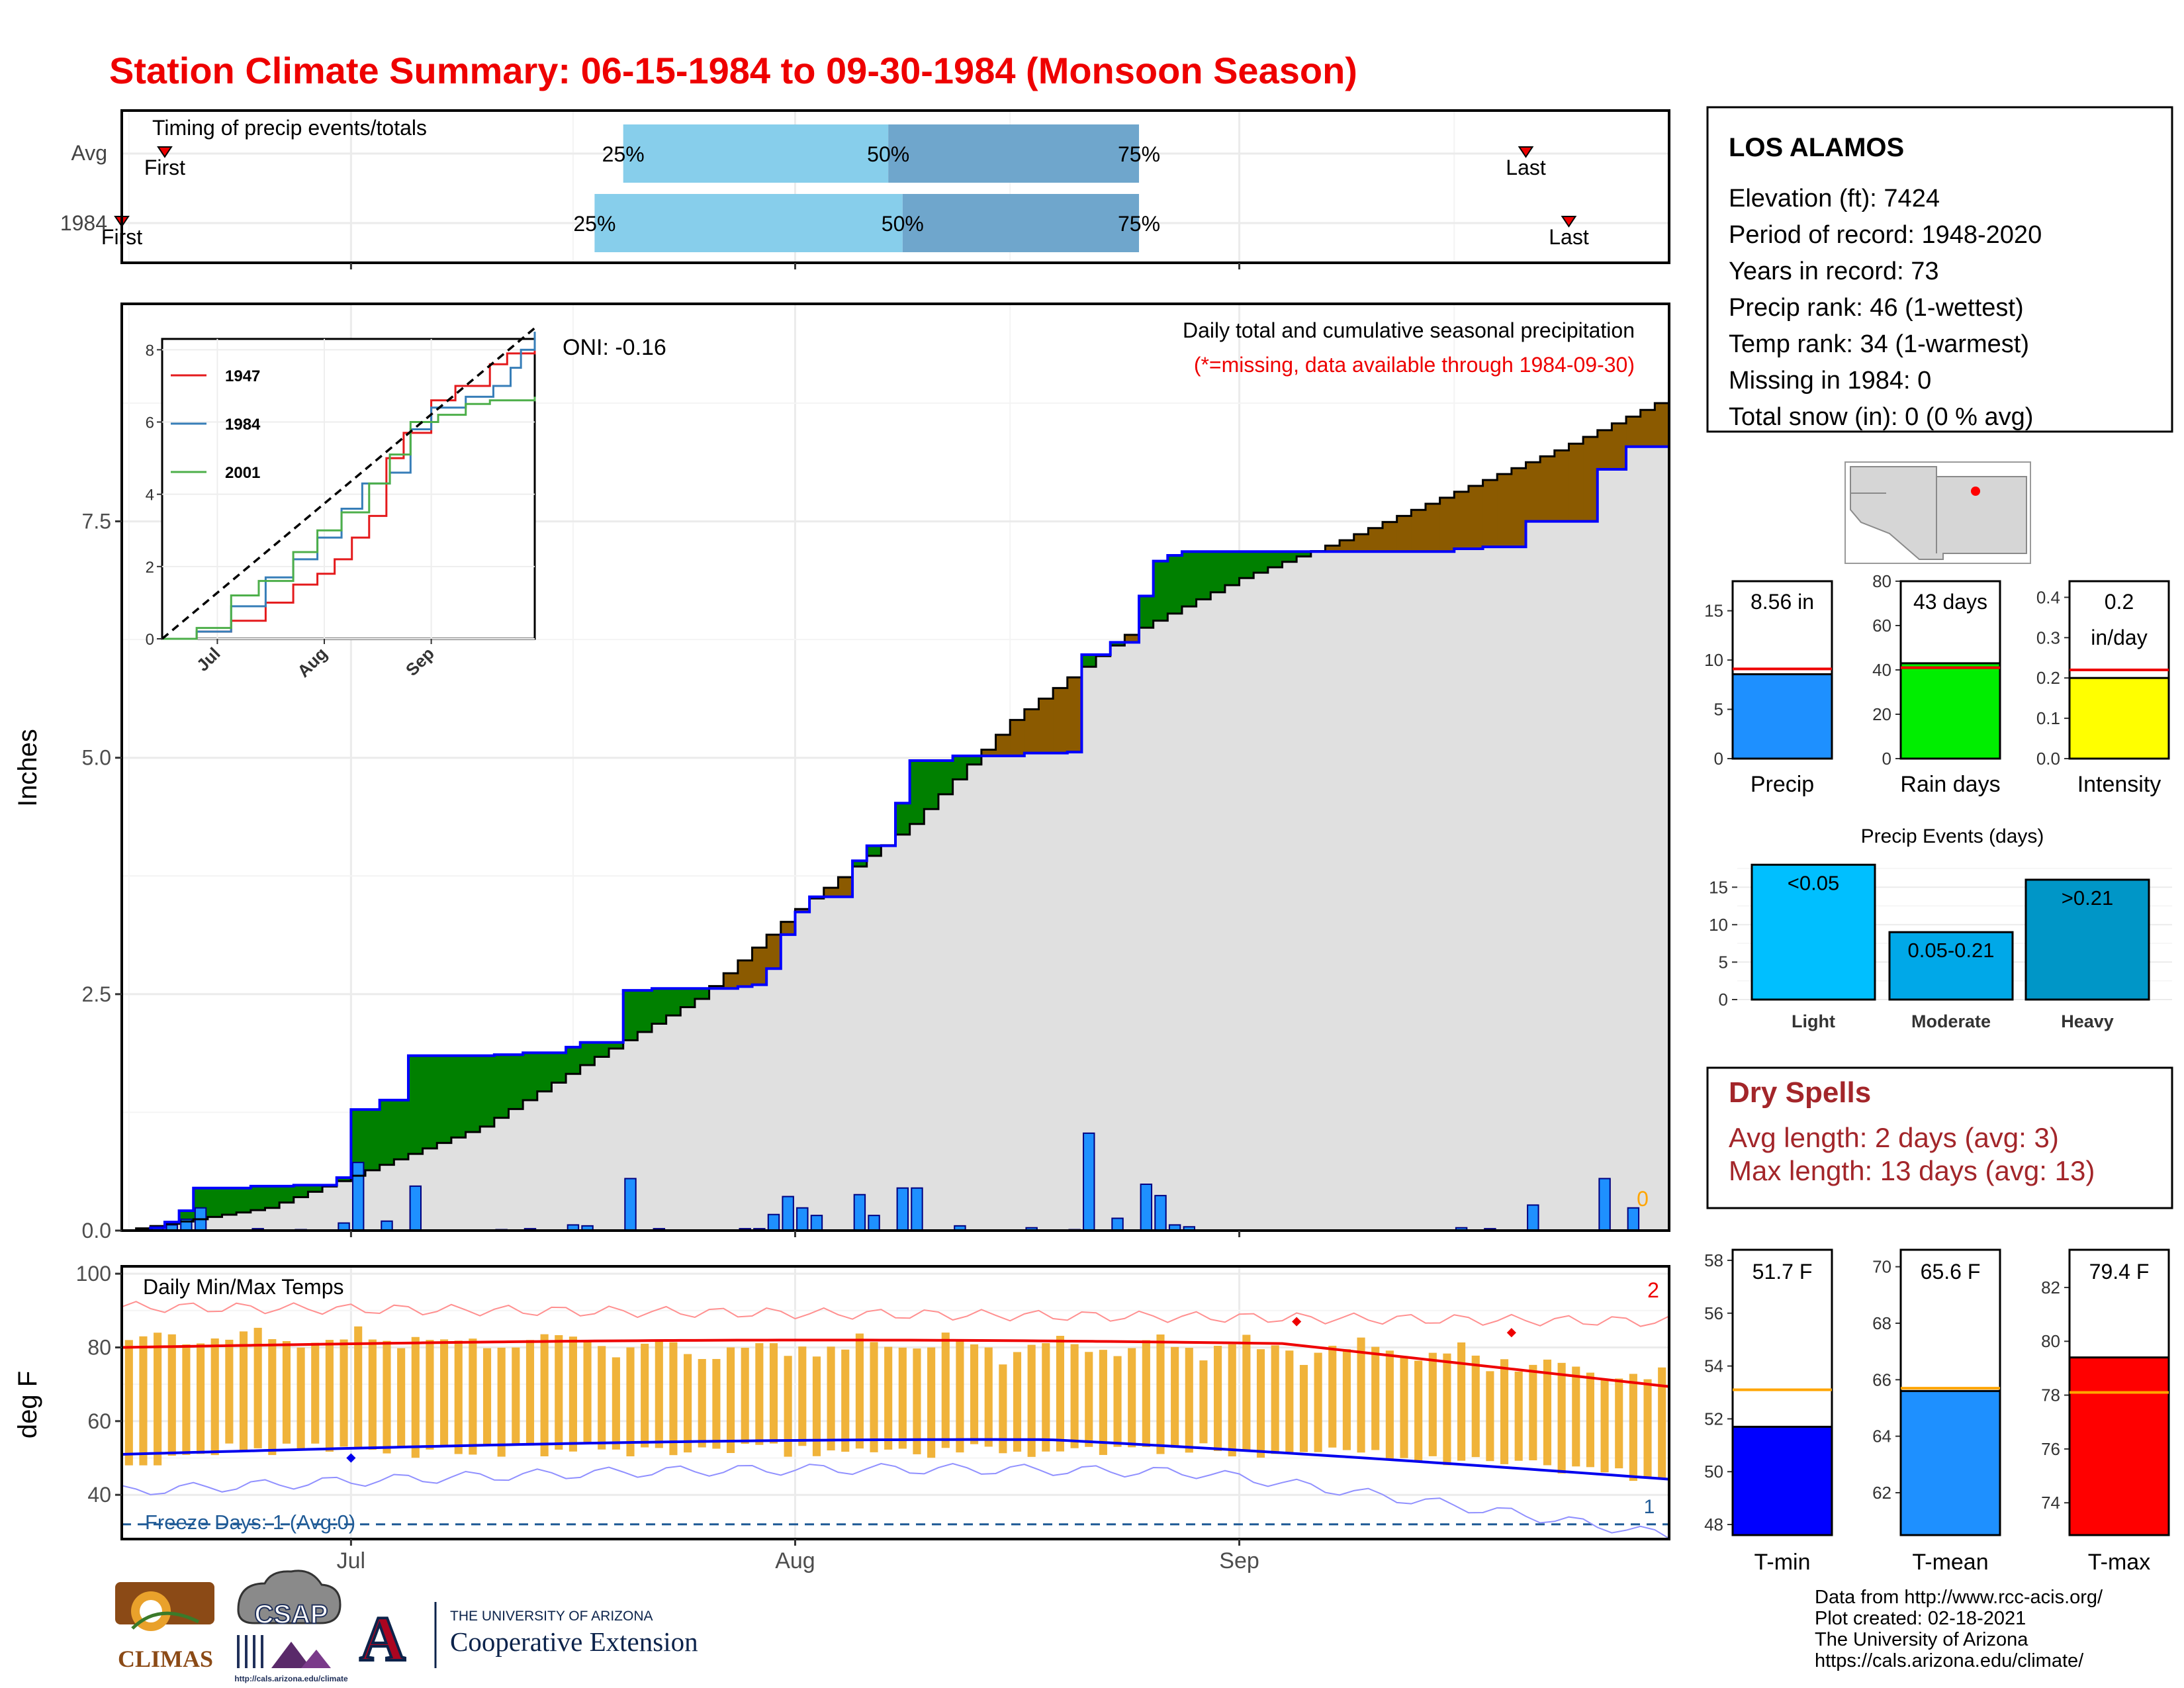 This screenshot has width=2184, height=1688. What do you see at coordinates (1239, 1560) in the screenshot?
I see `temp-xtick-label: Sep` at bounding box center [1239, 1560].